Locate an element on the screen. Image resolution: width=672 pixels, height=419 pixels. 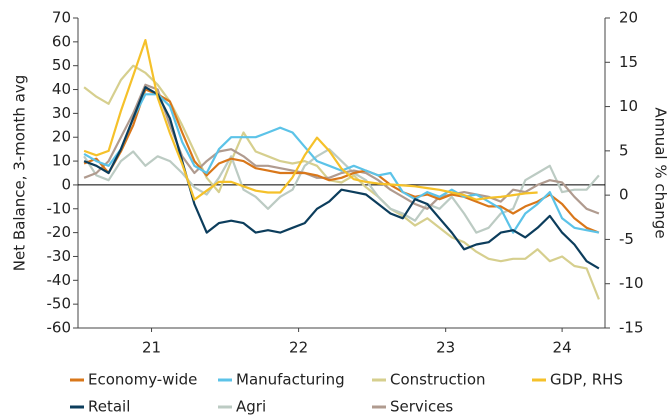
y-tick-label: 70 is located at coordinates (61, 18).